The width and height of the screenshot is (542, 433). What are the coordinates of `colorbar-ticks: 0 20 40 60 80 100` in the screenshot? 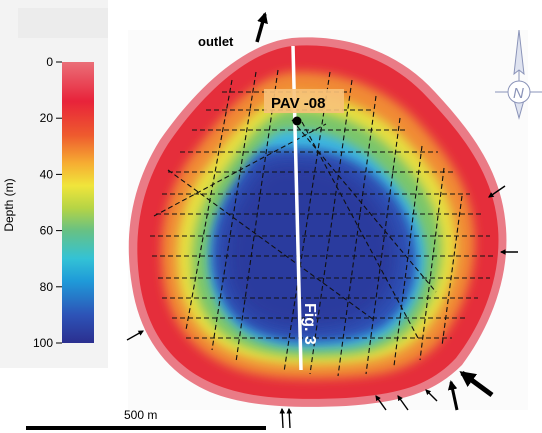 It's located at (47, 202).